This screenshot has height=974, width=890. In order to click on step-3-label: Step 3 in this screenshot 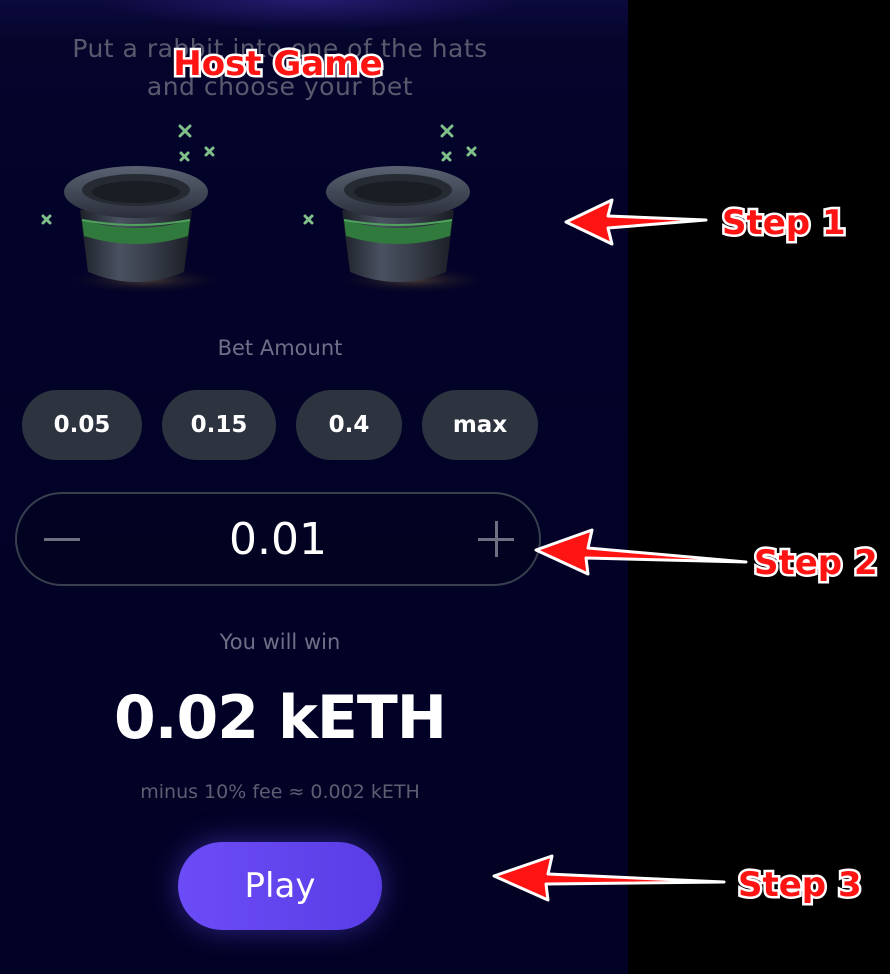, I will do `click(800, 885)`.